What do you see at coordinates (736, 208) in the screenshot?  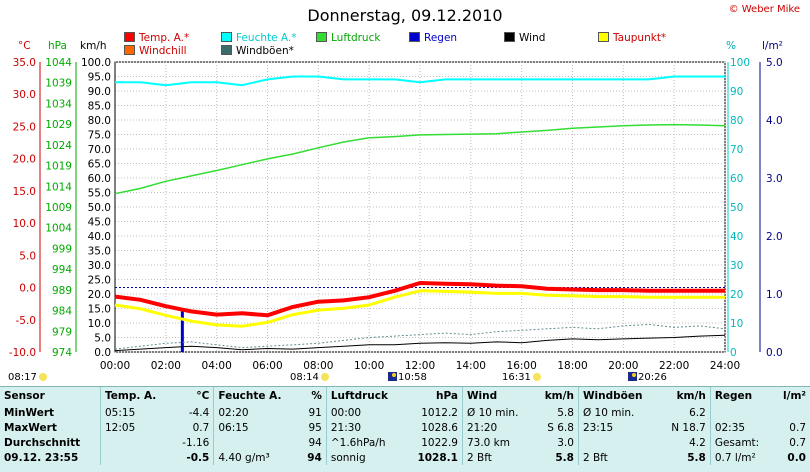 I see `humidity-tick-label: 50` at bounding box center [736, 208].